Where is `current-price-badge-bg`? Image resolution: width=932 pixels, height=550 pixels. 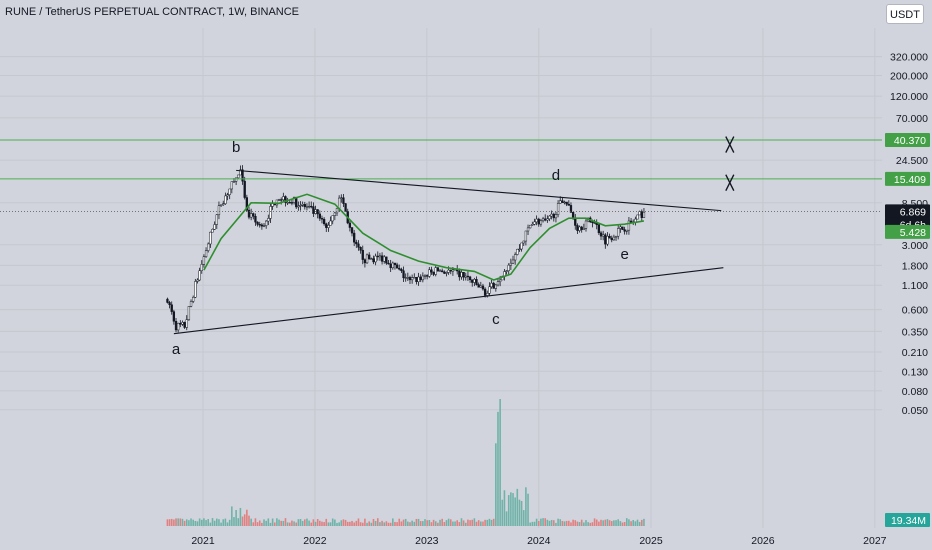
current-price-badge-bg is located at coordinates (907, 211).